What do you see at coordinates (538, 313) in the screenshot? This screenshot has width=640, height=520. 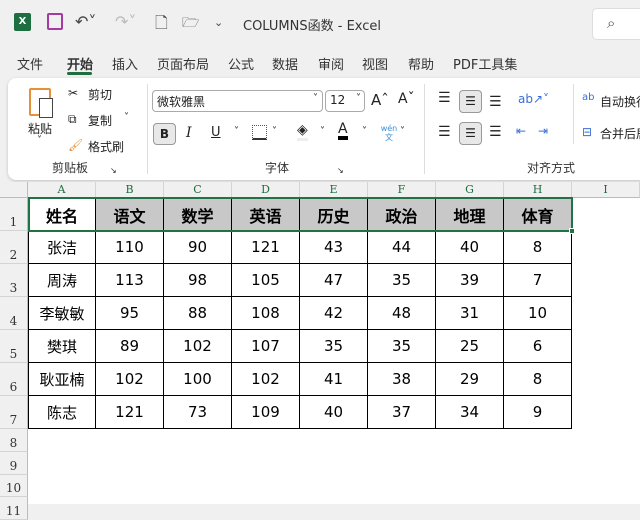 I see `table-cell: 10` at bounding box center [538, 313].